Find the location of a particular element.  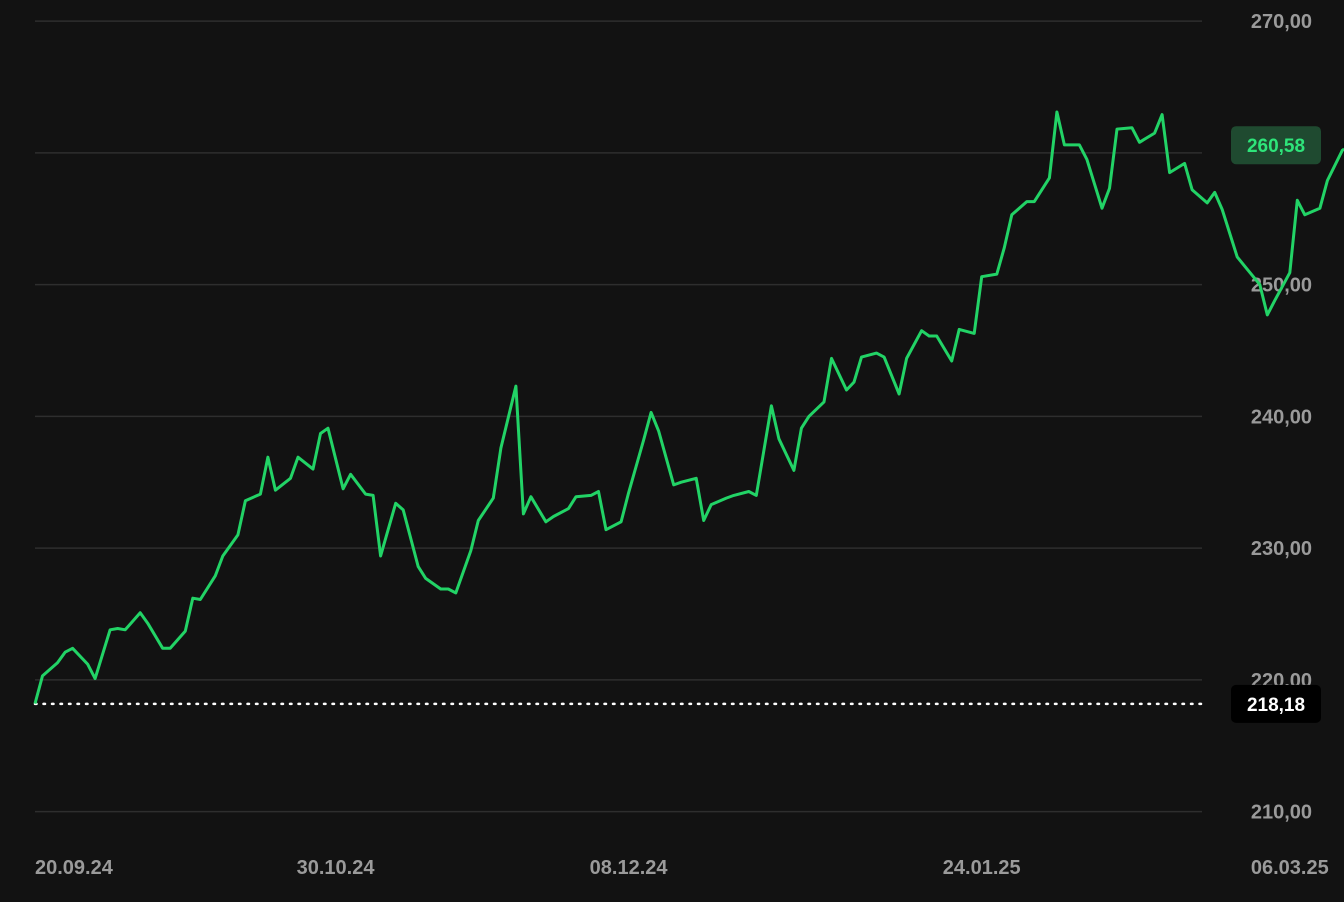

baseline-value-badge-bg is located at coordinates (1276, 703).